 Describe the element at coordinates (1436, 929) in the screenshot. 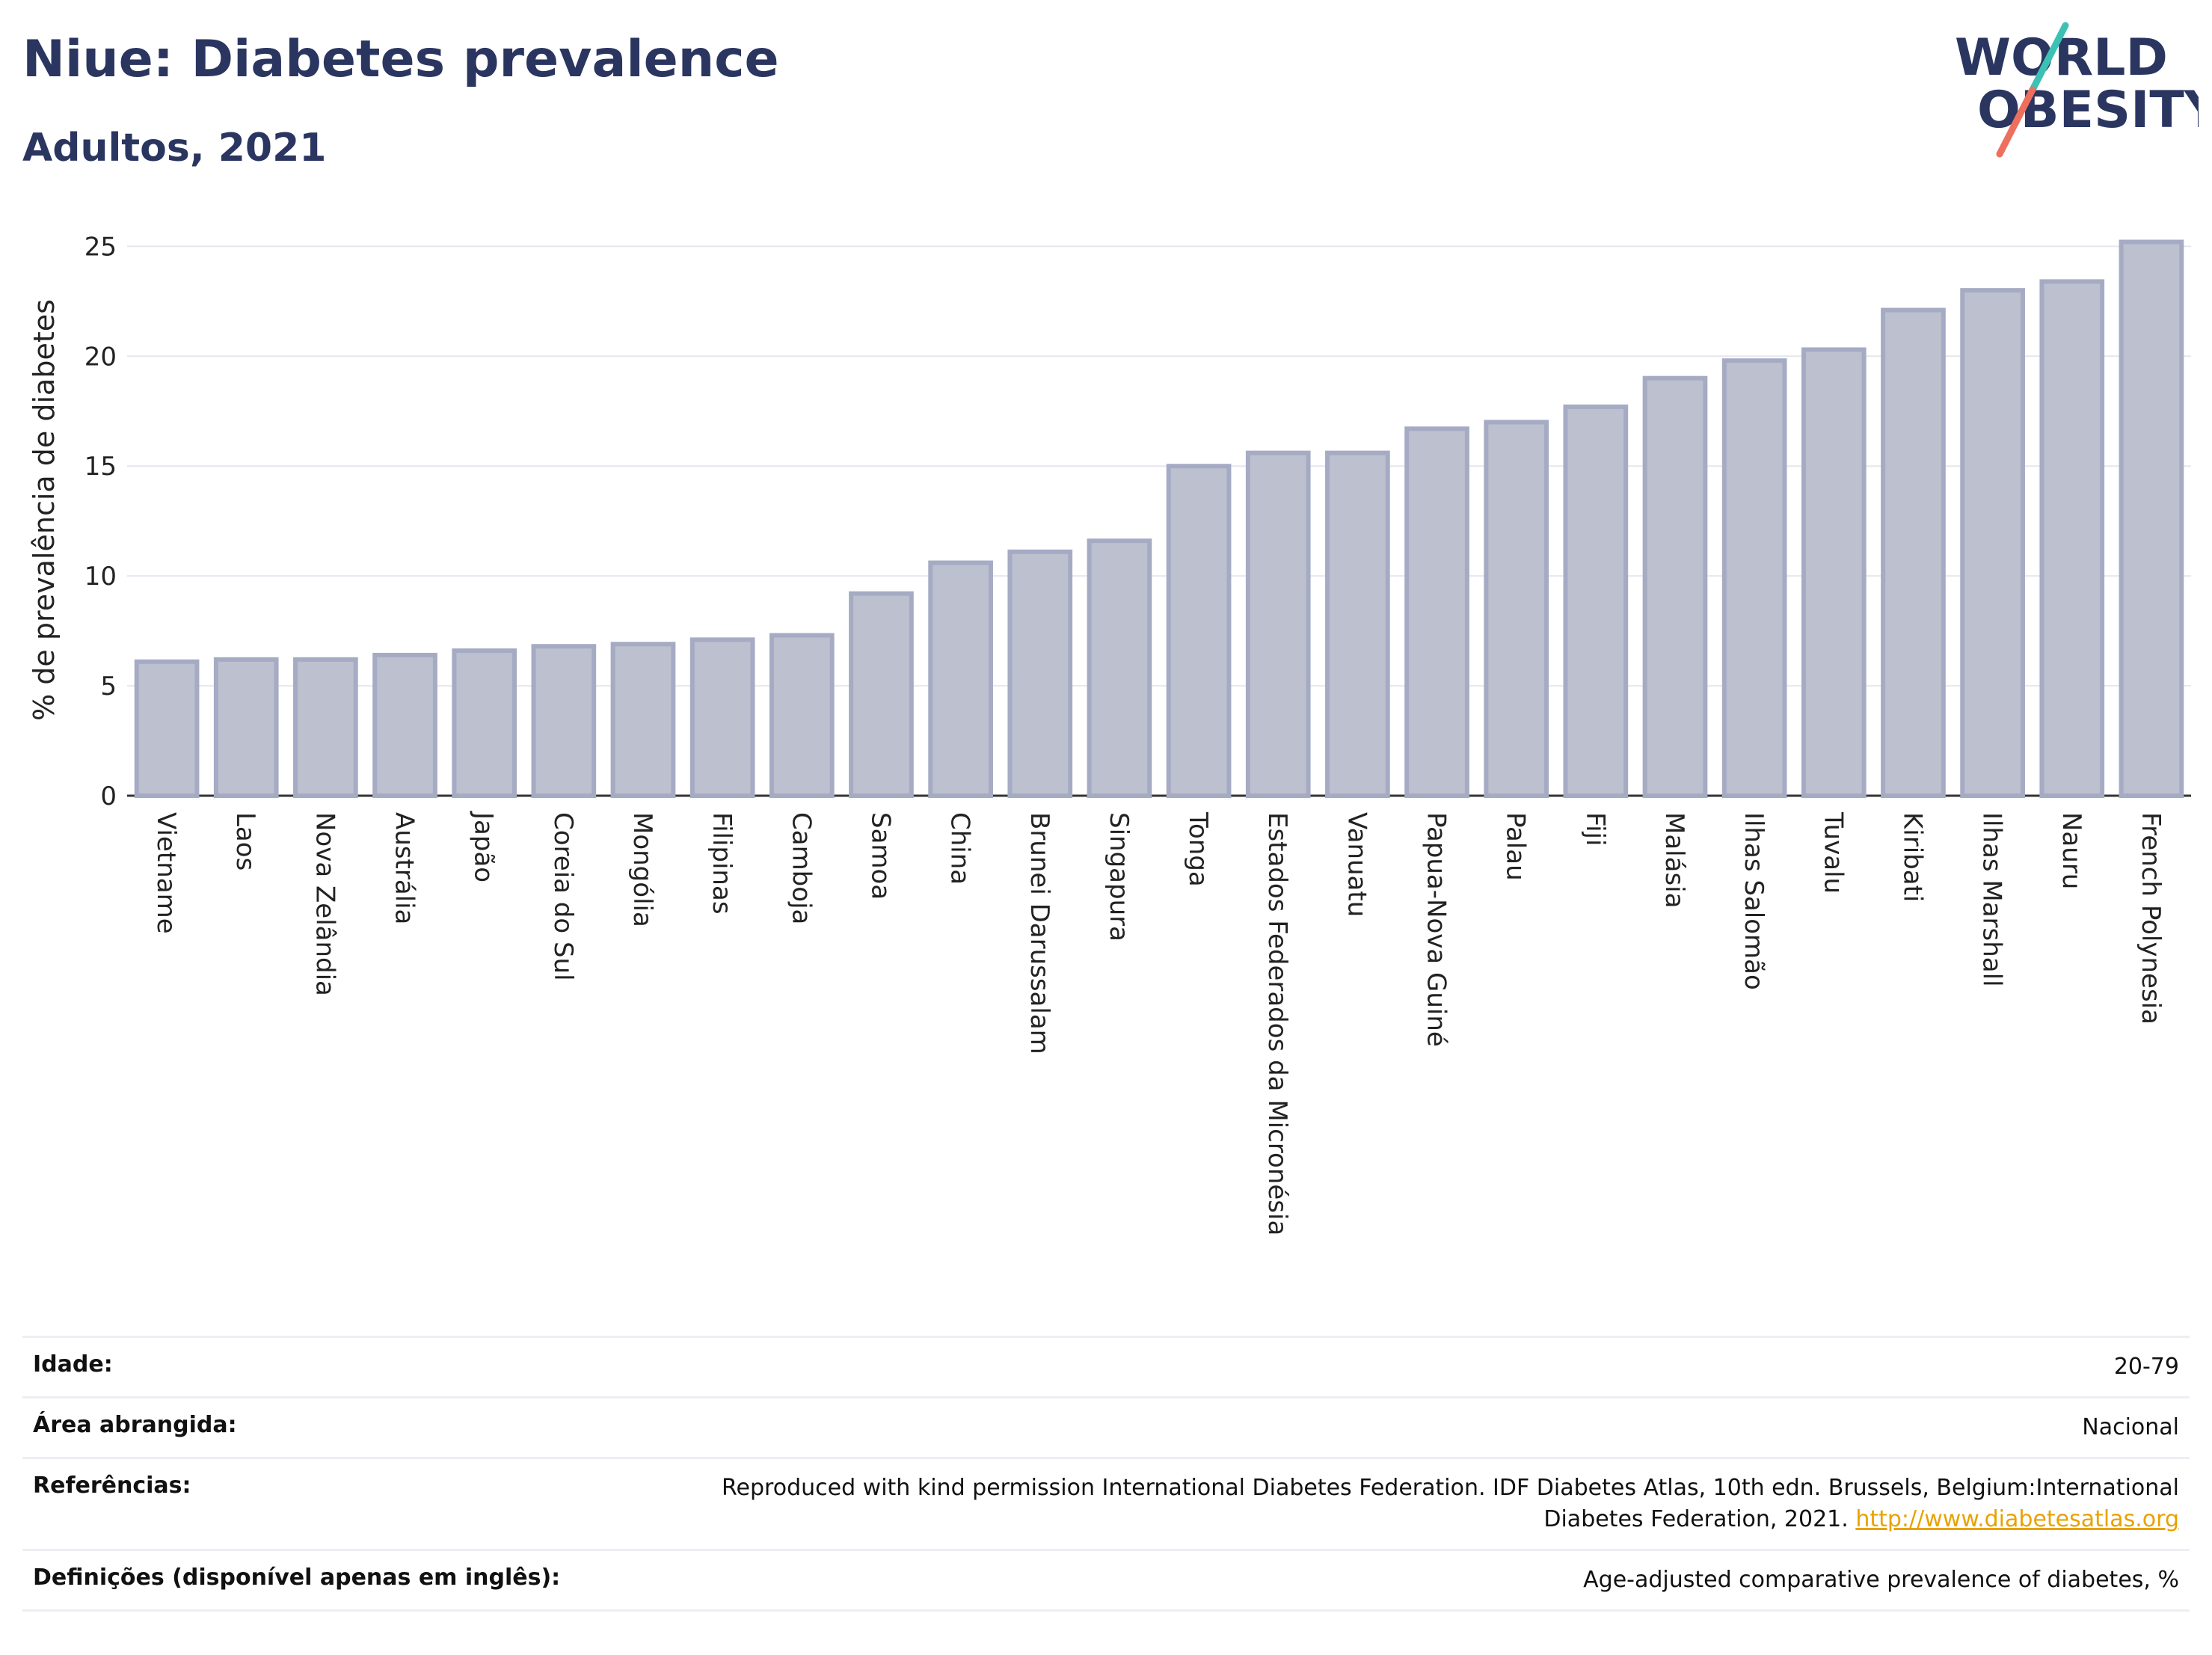

I see `x-tick-label: Papua-Nova Guiné` at that location.